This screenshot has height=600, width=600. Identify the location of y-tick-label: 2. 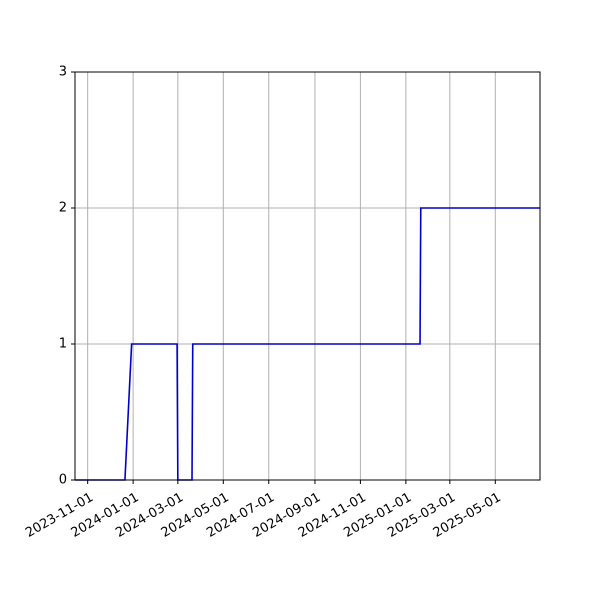
(63, 208).